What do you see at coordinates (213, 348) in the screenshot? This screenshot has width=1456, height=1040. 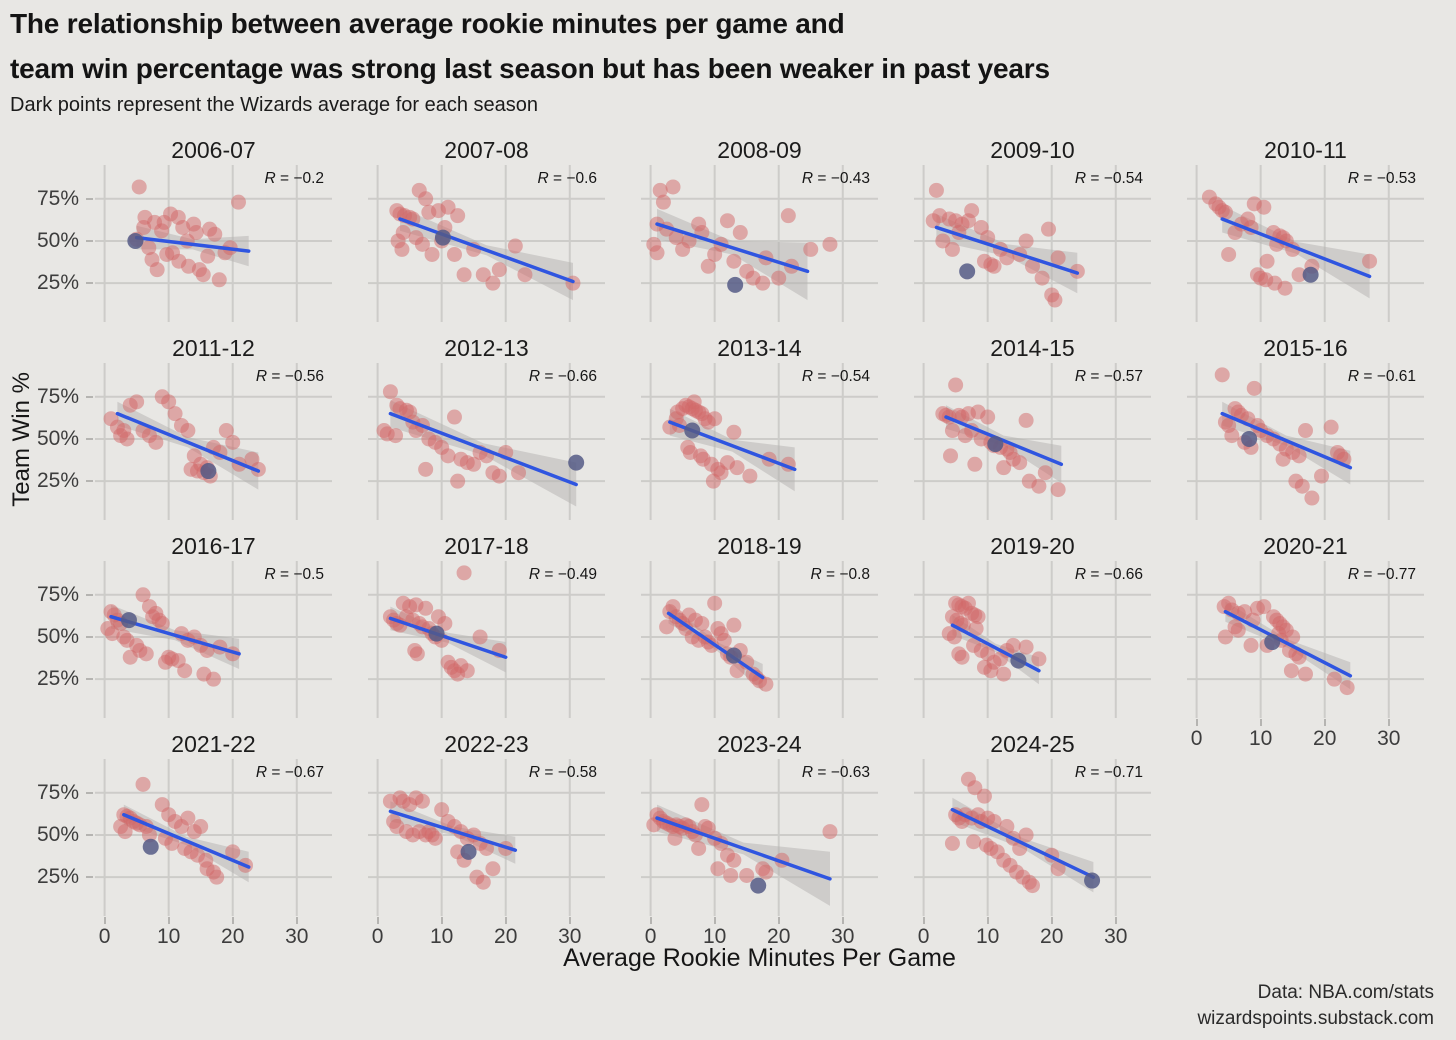 I see `facet-title: 2011-12` at bounding box center [213, 348].